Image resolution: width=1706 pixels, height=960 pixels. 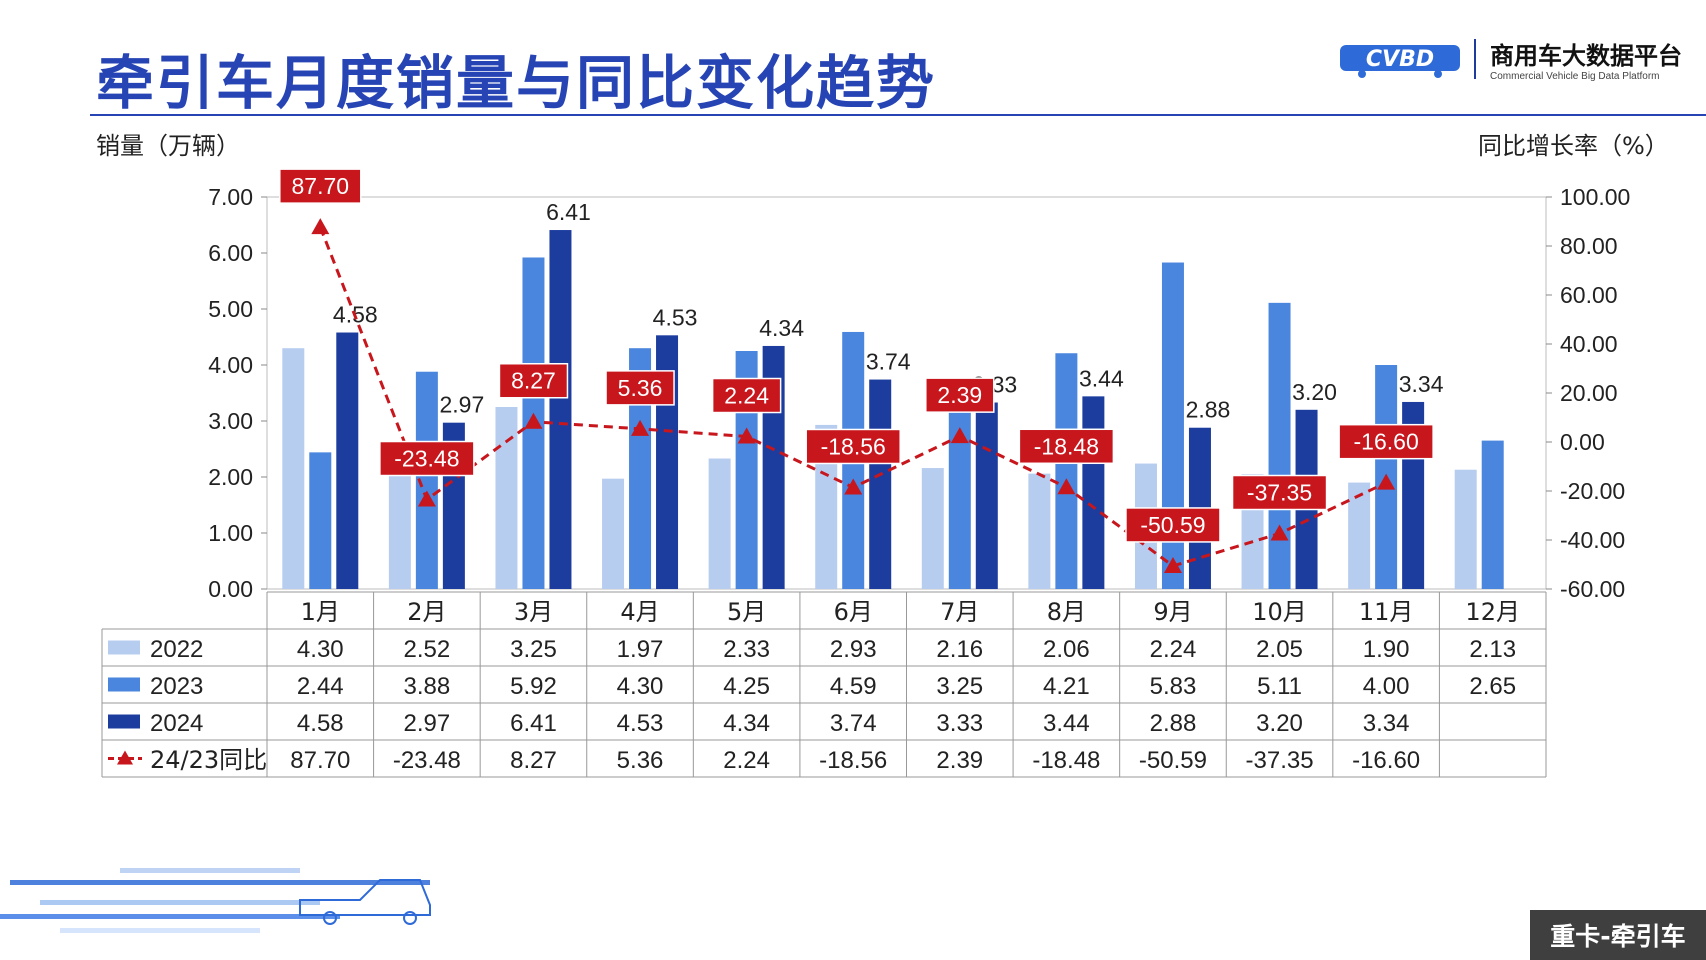 What do you see at coordinates (426, 612) in the screenshot?
I see `x-category-label: 2月` at bounding box center [426, 612].